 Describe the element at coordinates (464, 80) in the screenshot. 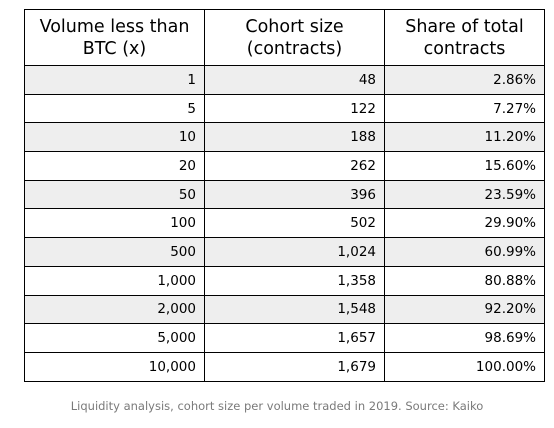

I see `cell-share: 2.86%` at that location.